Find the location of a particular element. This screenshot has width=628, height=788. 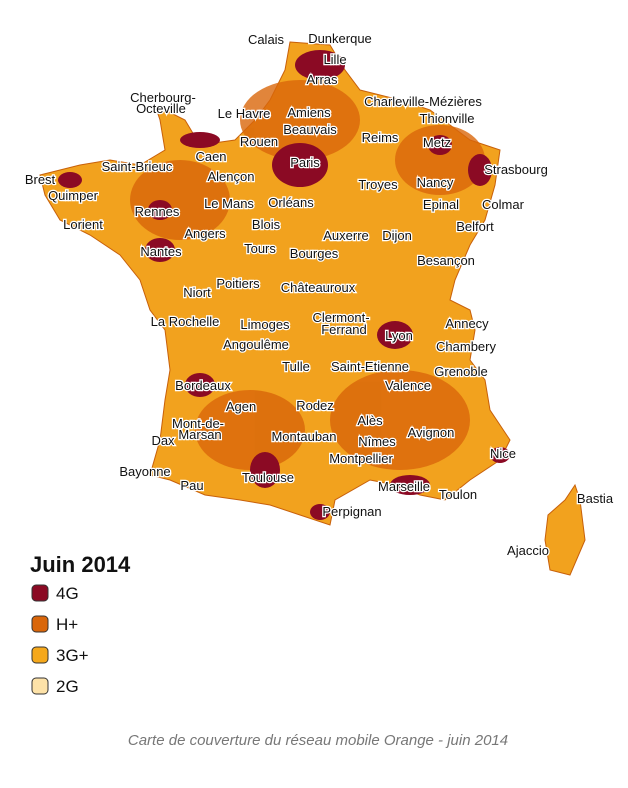

city-label: Valence is located at coordinates (408, 385).